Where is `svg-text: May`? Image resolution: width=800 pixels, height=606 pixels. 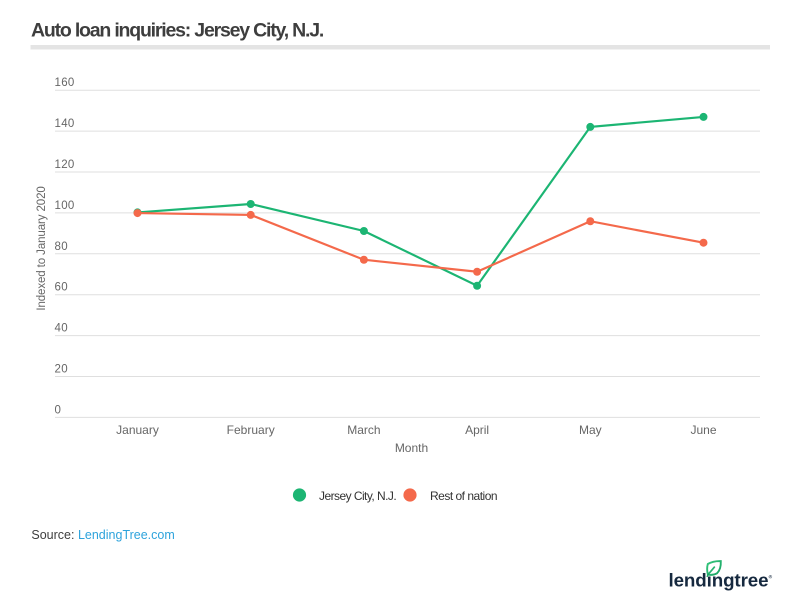 svg-text: May is located at coordinates (590, 430).